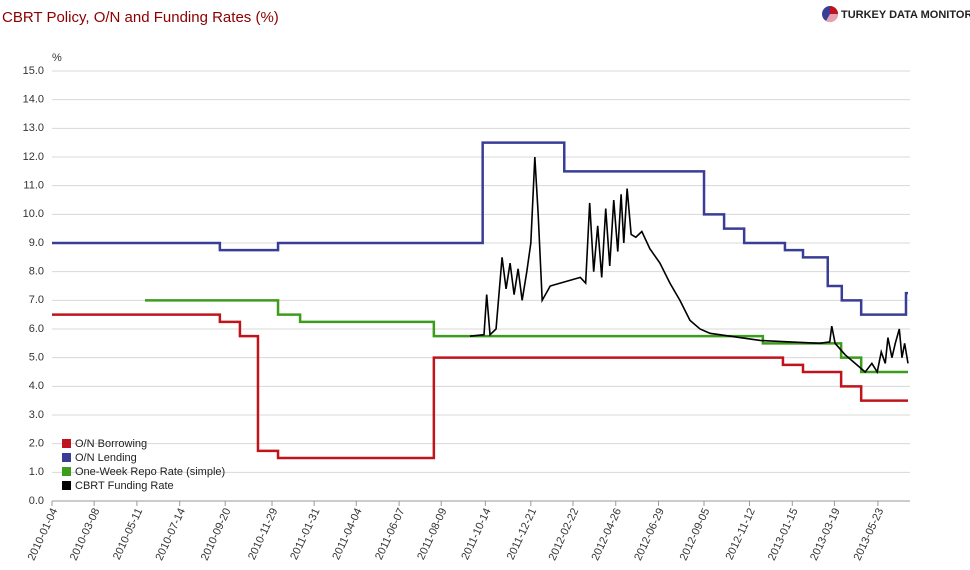  Describe the element at coordinates (140, 17) in the screenshot. I see `chart-title: CBRT Policy, O/N and Funding Rates (%)` at that location.